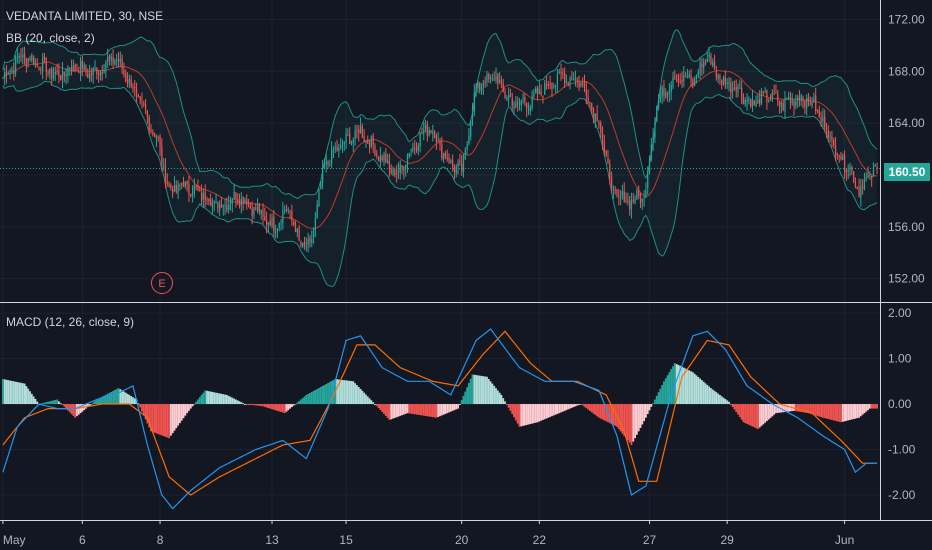 This screenshot has height=550, width=932. I want to click on bb-indicator-label: BB (20, close, 2), so click(50, 38).